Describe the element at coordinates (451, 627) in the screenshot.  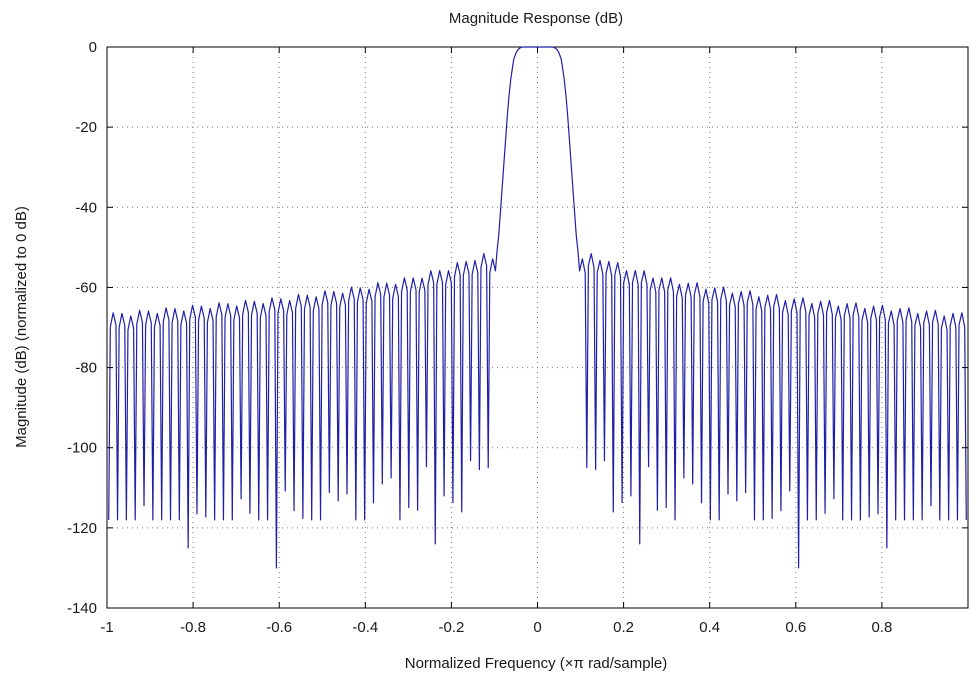
I see `x-tick-label: -0.2` at that location.